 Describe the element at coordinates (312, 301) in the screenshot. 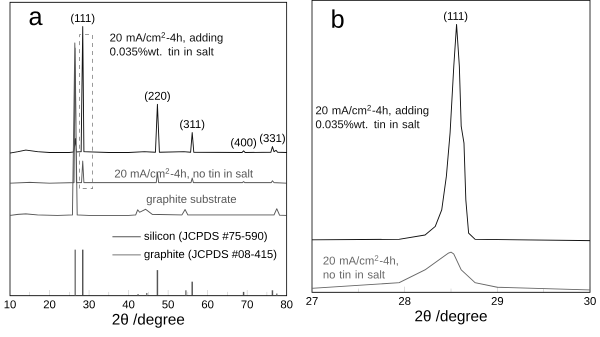

I see `x-tick-label: 27` at that location.